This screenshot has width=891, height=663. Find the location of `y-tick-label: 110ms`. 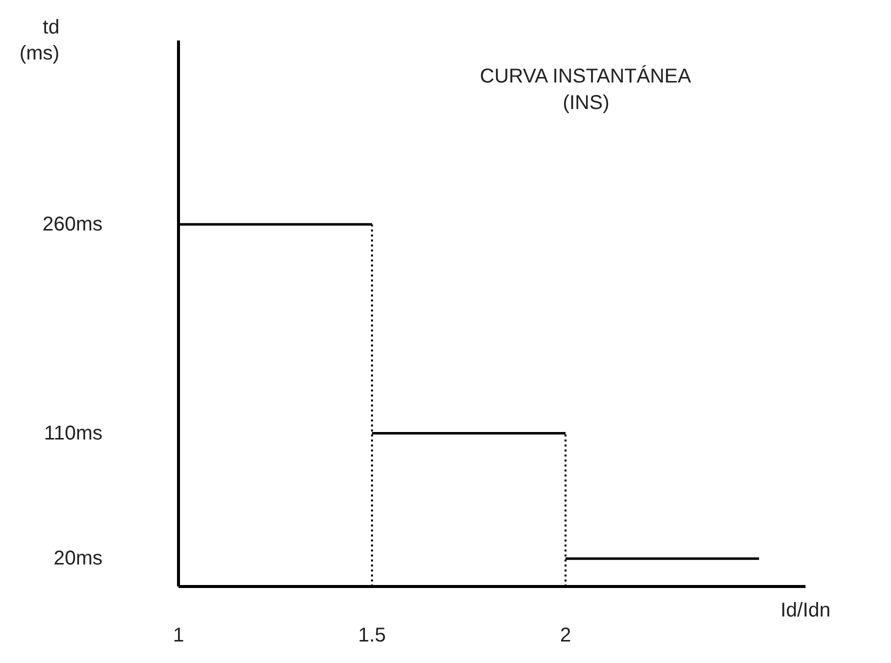

y-tick-label: 110ms is located at coordinates (73, 433).